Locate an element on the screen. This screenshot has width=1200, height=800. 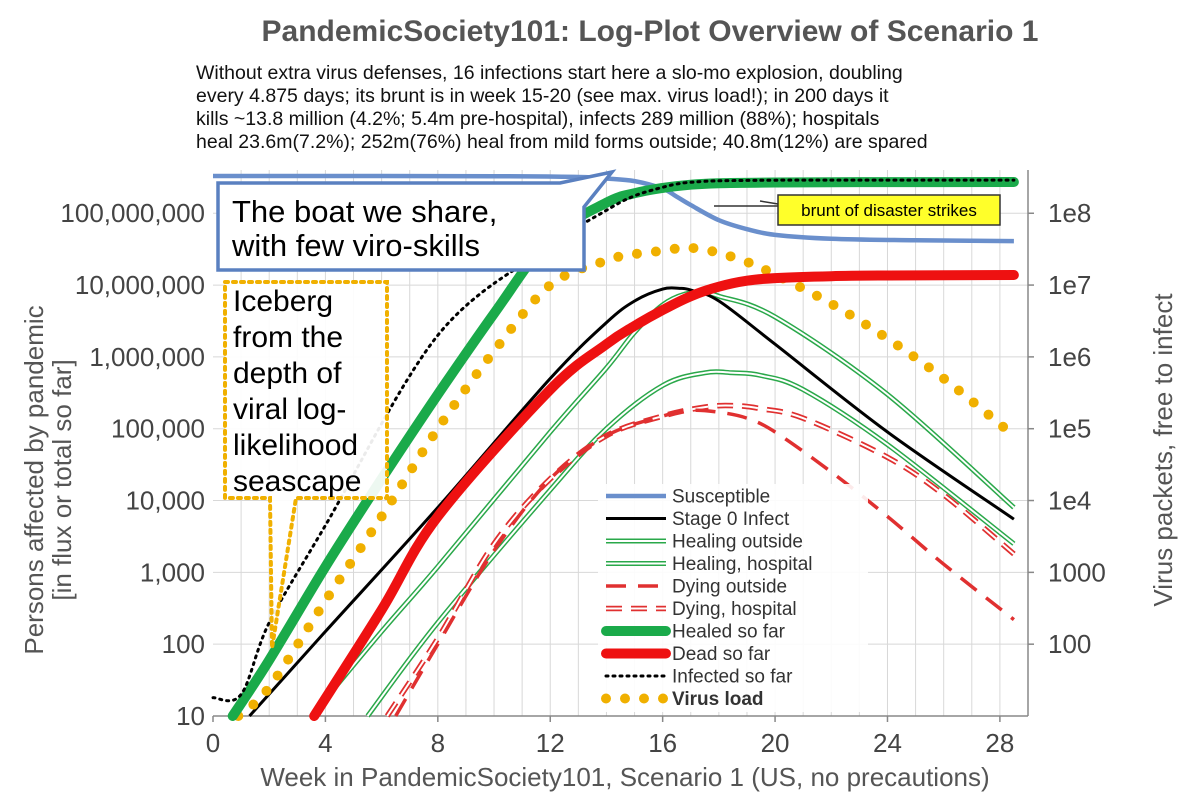
legend-label-healed-so-far: Healed so far is located at coordinates (729, 632).